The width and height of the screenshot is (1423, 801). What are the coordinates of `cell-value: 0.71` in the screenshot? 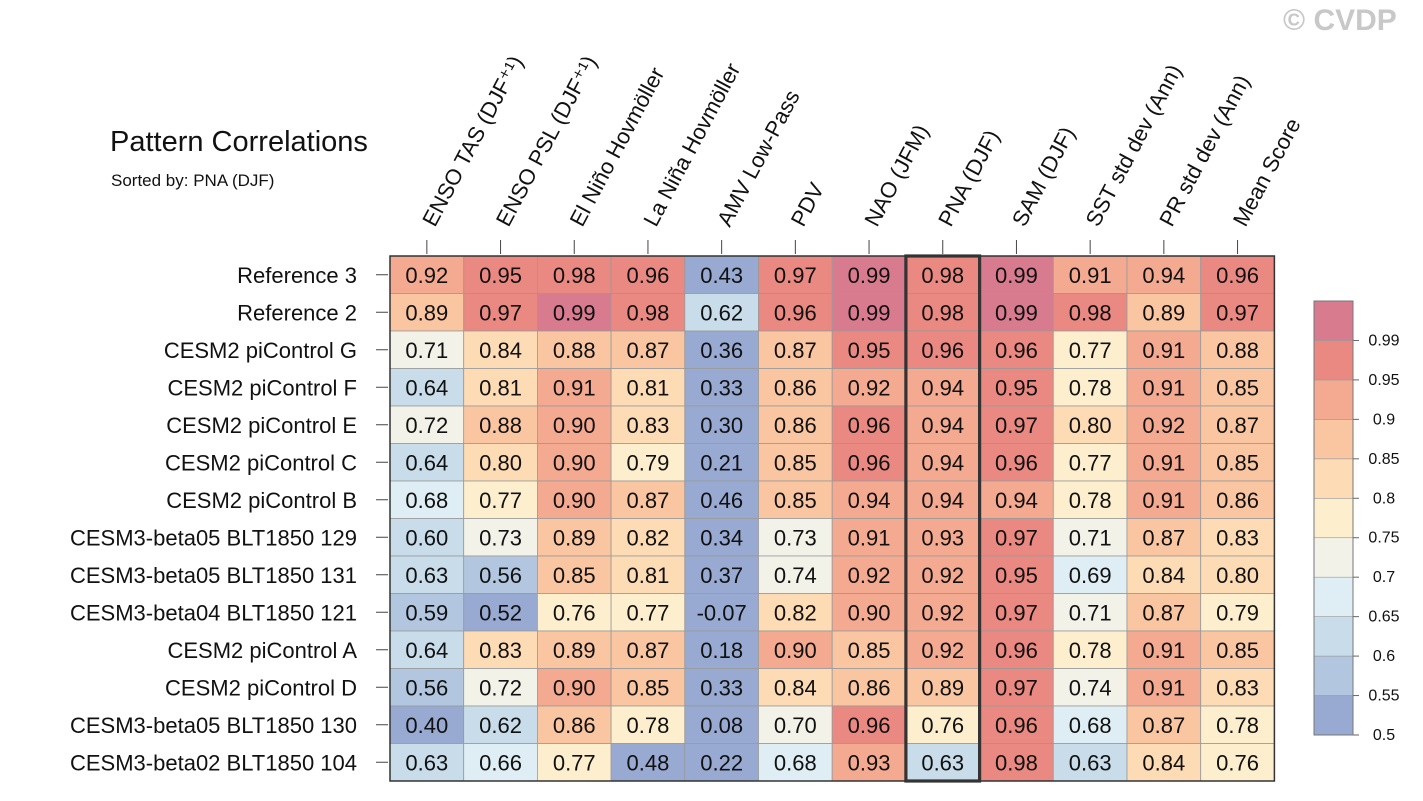 It's located at (1090, 537).